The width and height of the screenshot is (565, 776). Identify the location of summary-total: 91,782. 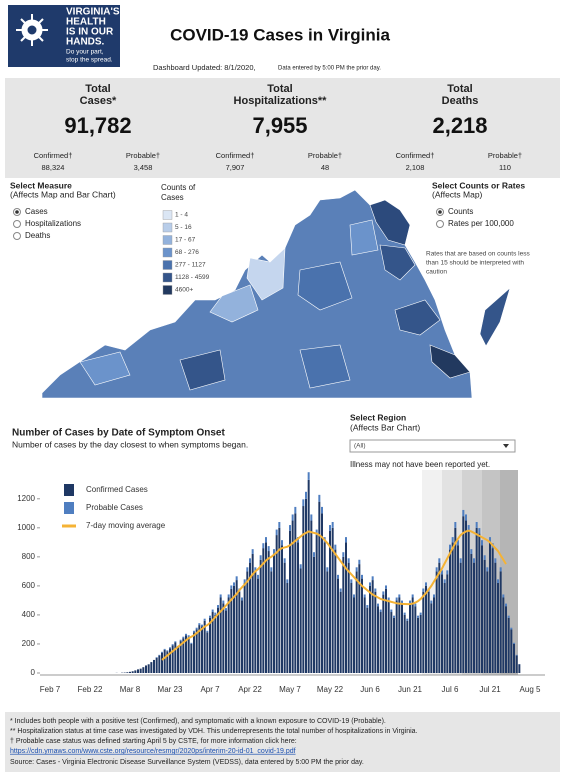
(97, 125).